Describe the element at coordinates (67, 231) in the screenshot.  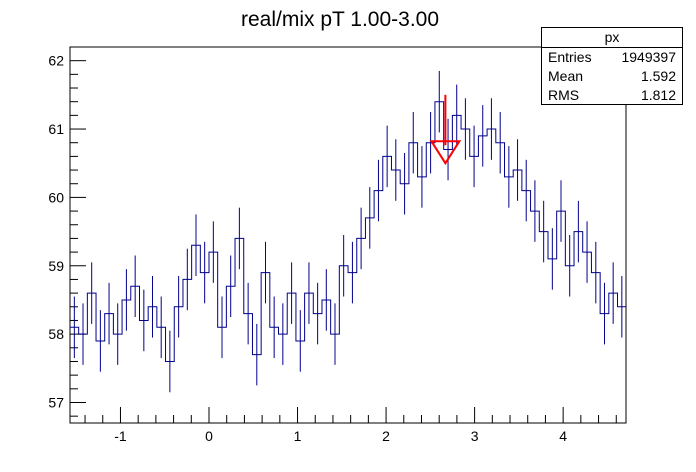
I see `y-axis: 57 58 59 60 61 62` at that location.